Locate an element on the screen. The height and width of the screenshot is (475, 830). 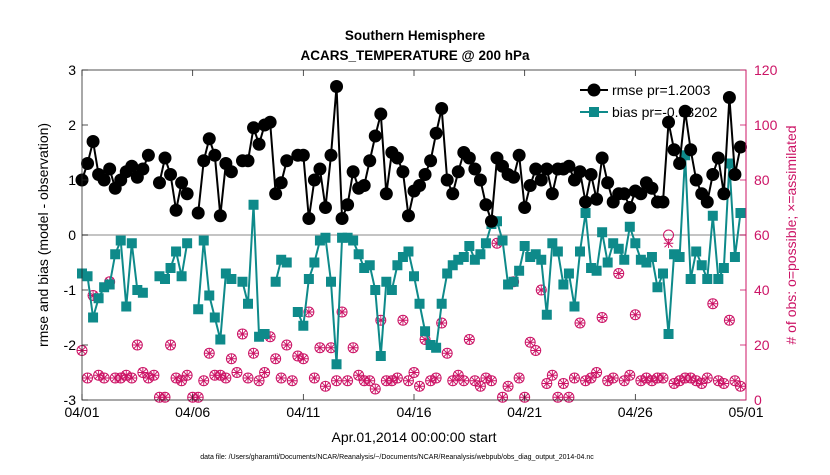
y-axis-left-label: rmse and bias (model - observation) is located at coordinates (43, 235).